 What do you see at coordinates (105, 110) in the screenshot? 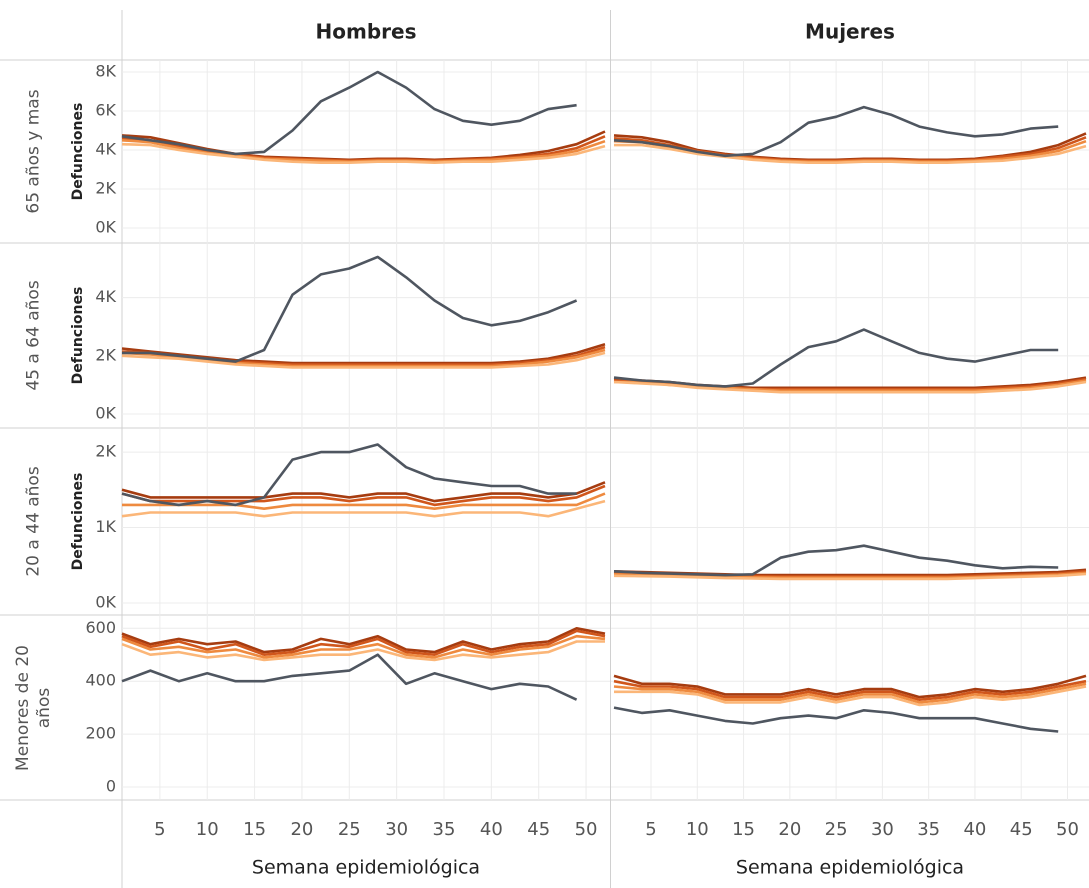
I see `y-tick-label: 6K` at bounding box center [105, 110].